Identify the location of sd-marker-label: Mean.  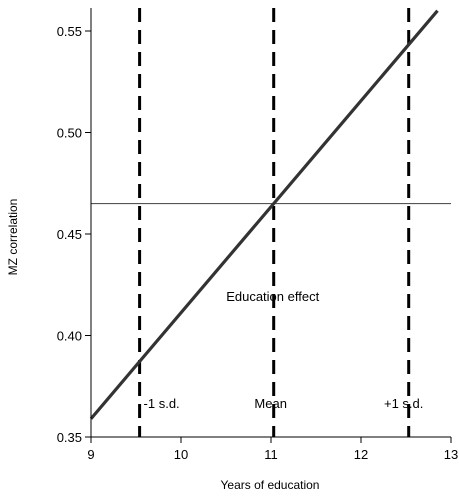
(270, 403).